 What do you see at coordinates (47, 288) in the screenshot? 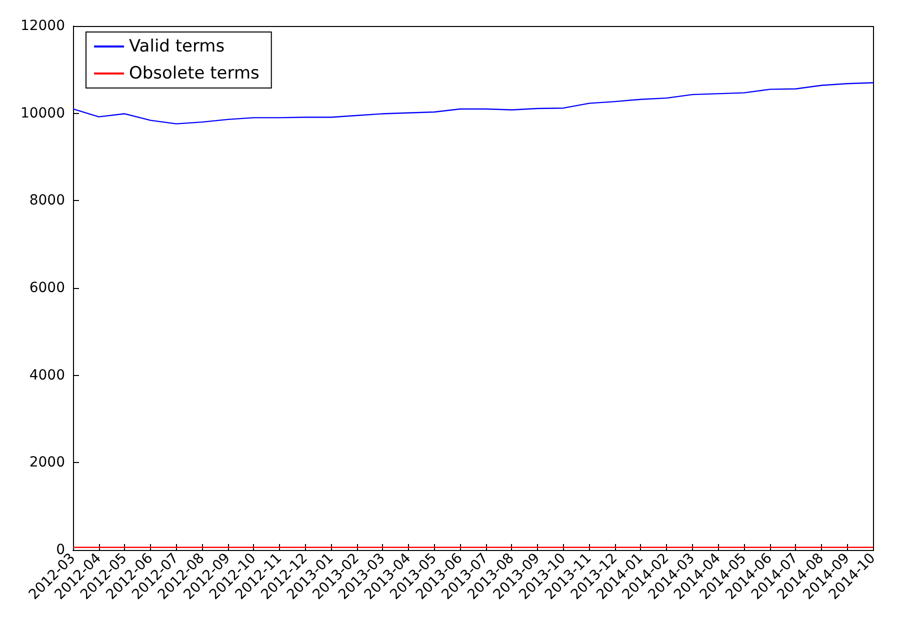
I see `y-tick-label: 6000` at bounding box center [47, 288].